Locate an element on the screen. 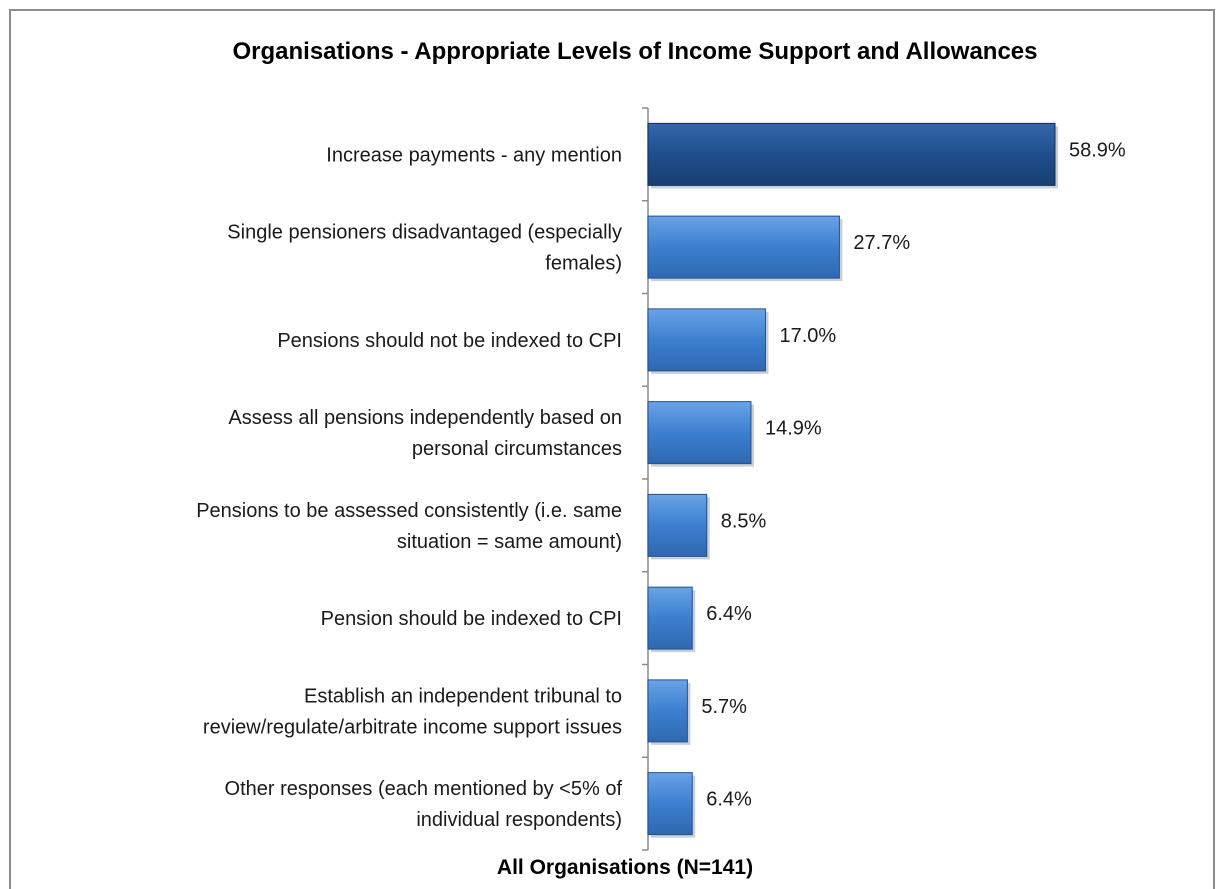 This screenshot has height=889, width=1223. value-label: 14.9% is located at coordinates (793, 429).